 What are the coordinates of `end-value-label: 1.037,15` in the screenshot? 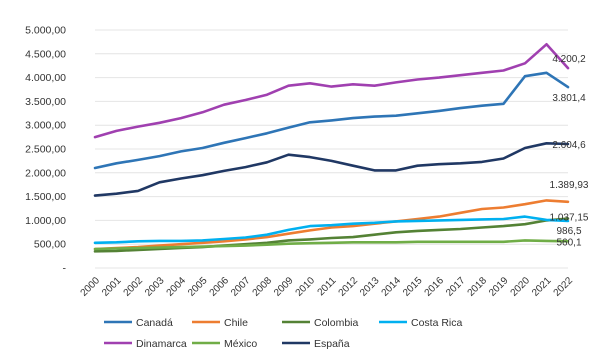 It's located at (569, 218).